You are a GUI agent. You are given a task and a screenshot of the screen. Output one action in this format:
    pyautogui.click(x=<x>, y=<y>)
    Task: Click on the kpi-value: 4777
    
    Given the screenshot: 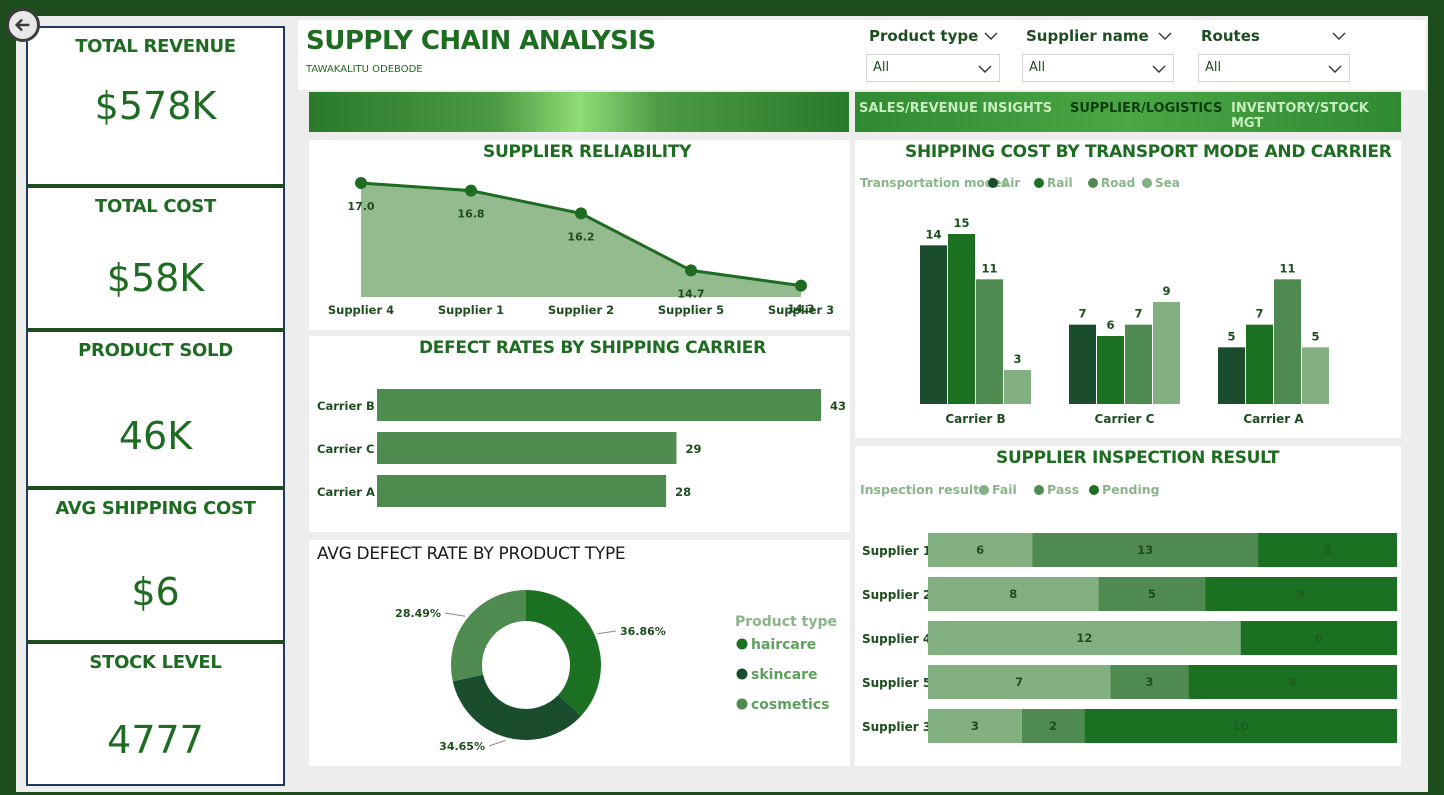 What is the action you would take?
    pyautogui.click(x=155, y=740)
    